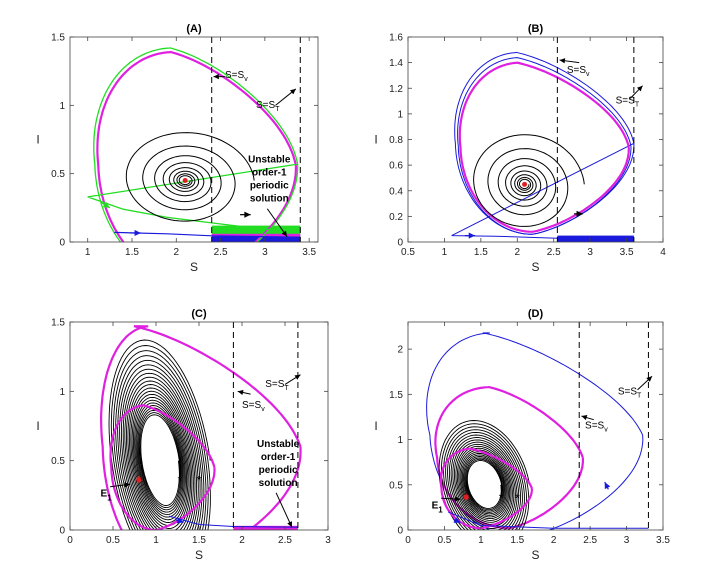  Describe the element at coordinates (269, 186) in the screenshot. I see `annotation-line-2: periodic` at that location.